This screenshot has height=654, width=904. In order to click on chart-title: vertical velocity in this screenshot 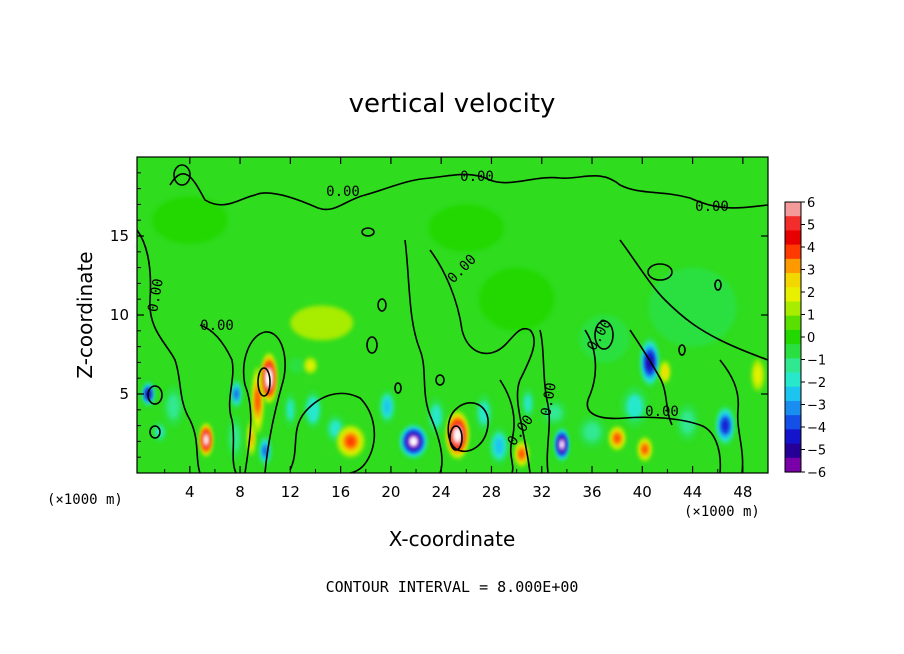, I will do `click(452, 104)`.